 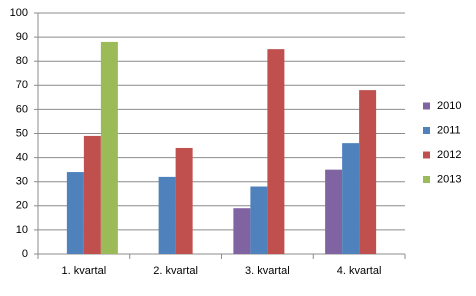 I want to click on legend-label: 2011, so click(x=449, y=130).